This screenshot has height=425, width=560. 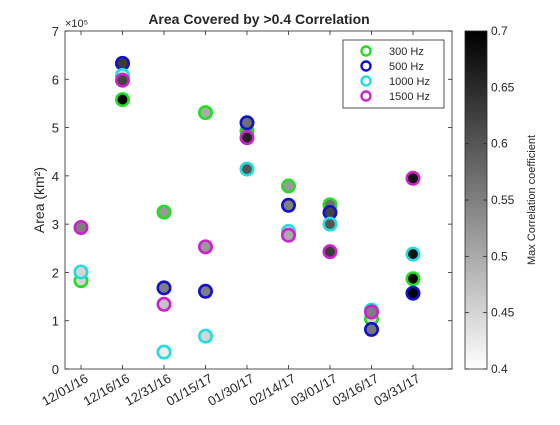 What do you see at coordinates (258, 19) in the screenshot?
I see `chart-title: Area Covered by >0.4 Correlation` at bounding box center [258, 19].